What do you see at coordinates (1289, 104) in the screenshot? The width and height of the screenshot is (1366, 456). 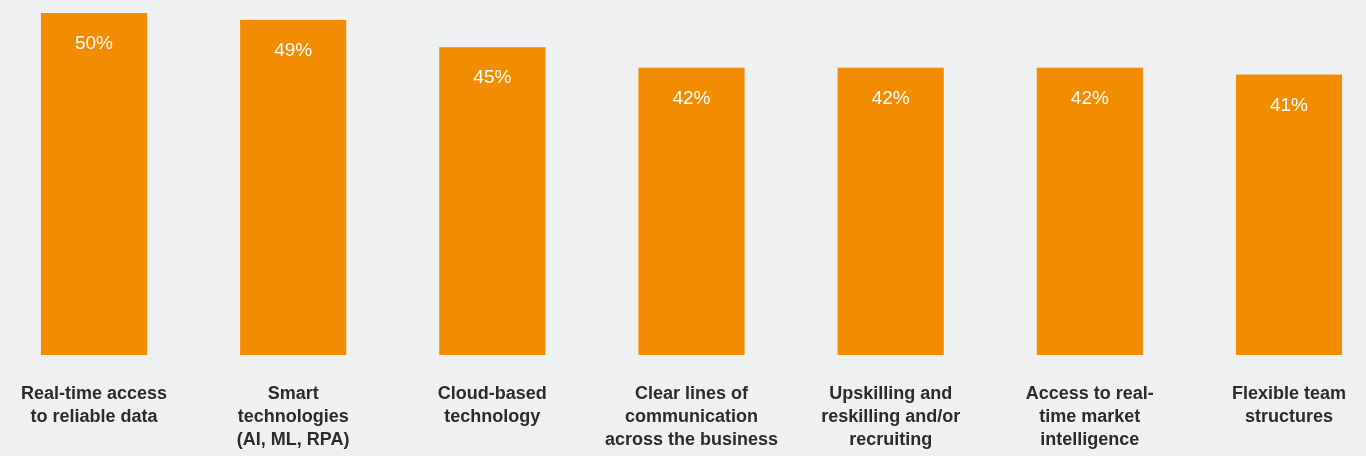 I see `data-label: 41%` at bounding box center [1289, 104].